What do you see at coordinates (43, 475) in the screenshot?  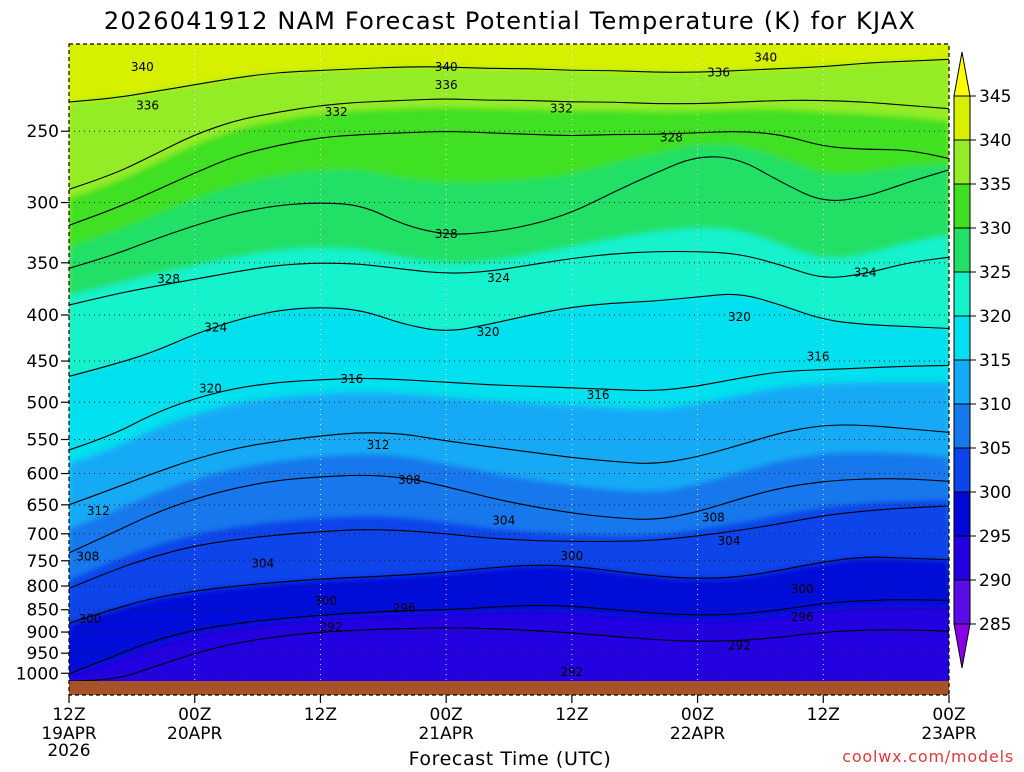 I see `y-tick-label: 600` at bounding box center [43, 475].